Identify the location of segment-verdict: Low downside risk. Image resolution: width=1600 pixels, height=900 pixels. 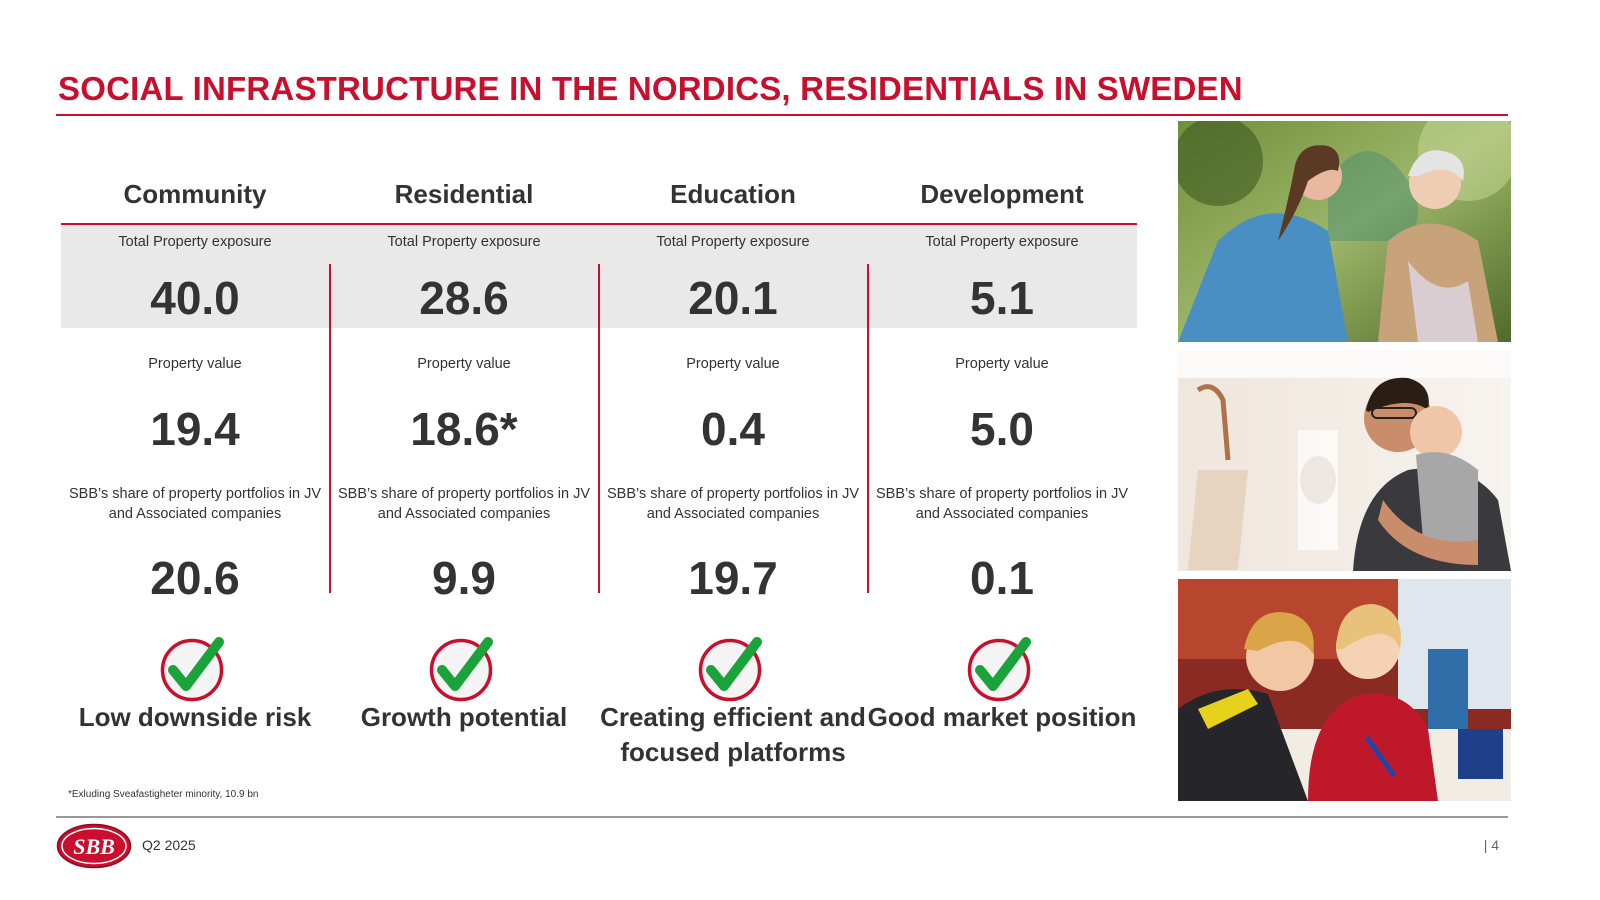
(195, 717).